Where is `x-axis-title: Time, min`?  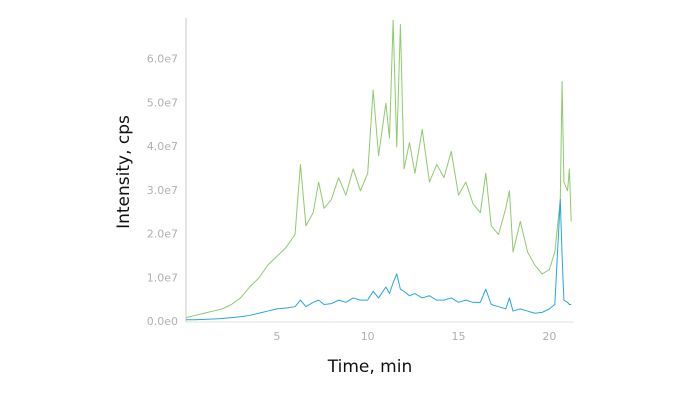
x-axis-title: Time, min is located at coordinates (369, 367).